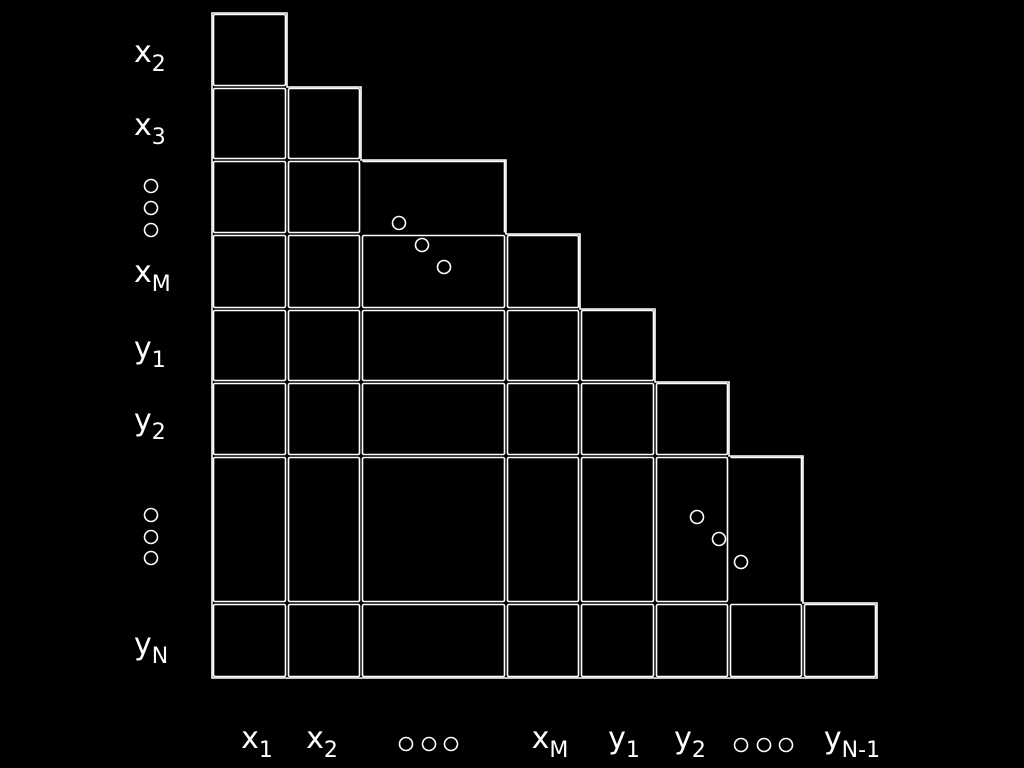 The image size is (1024, 768). I want to click on row-label: xM, so click(152, 276).